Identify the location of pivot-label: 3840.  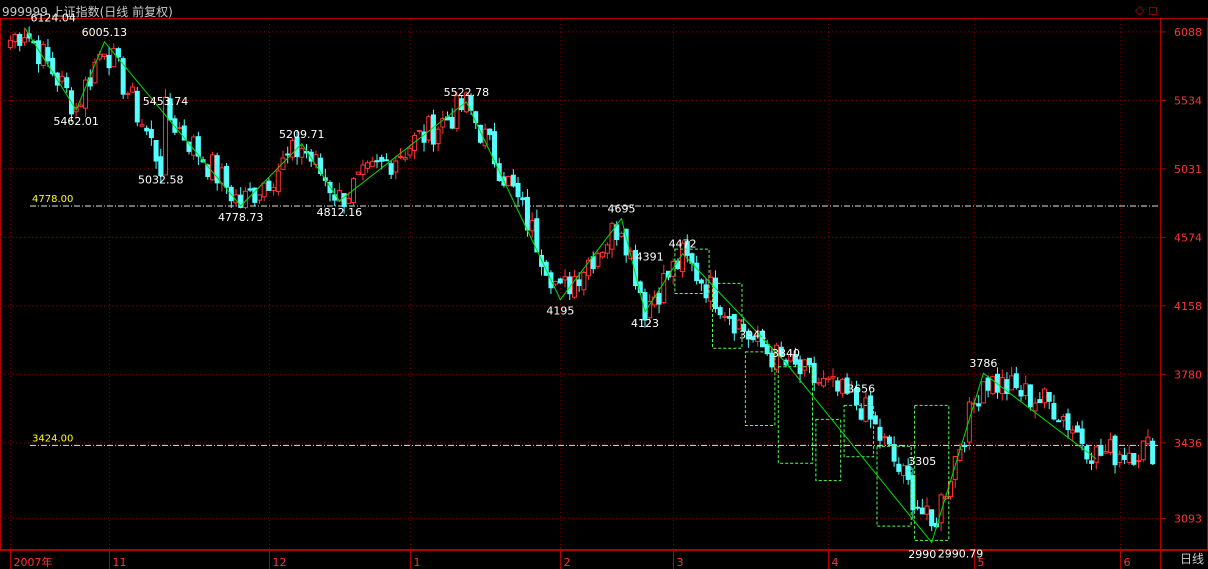
(786, 353).